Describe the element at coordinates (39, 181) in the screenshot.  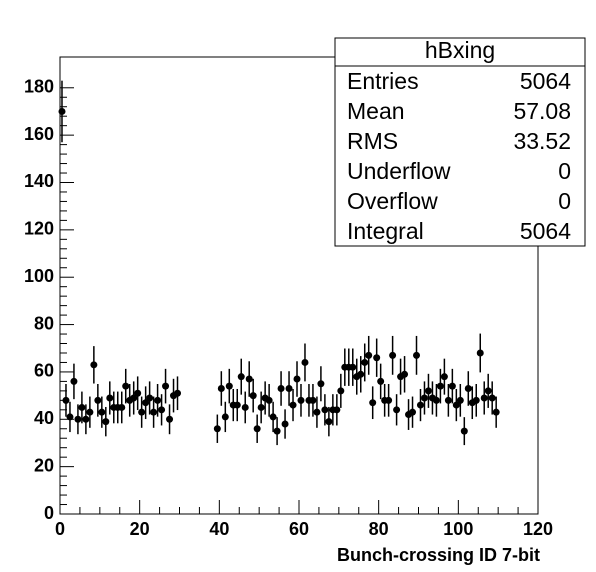
I see `y-tick-label: 140` at that location.